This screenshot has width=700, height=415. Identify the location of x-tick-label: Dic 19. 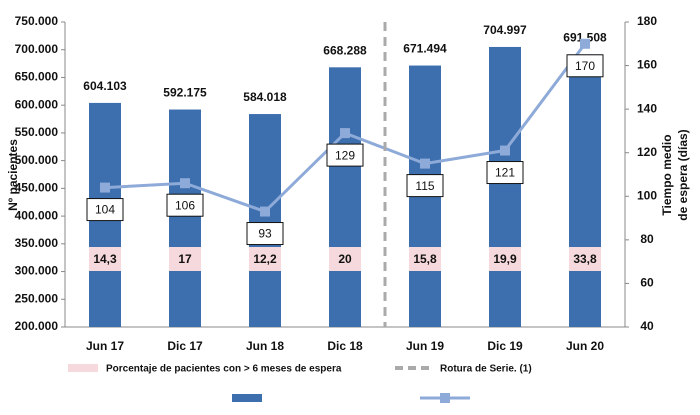
(505, 346).